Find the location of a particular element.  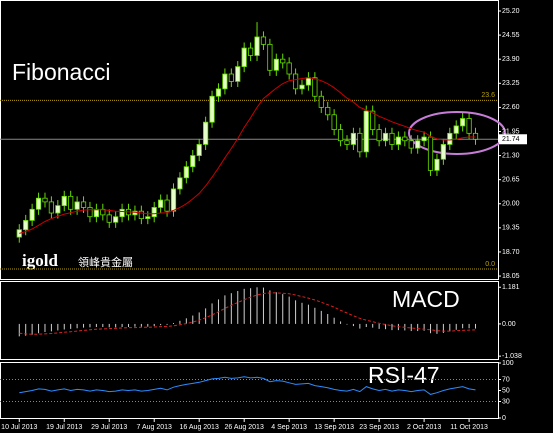

x-tick-label: 13 Sep 2013 is located at coordinates (334, 427).